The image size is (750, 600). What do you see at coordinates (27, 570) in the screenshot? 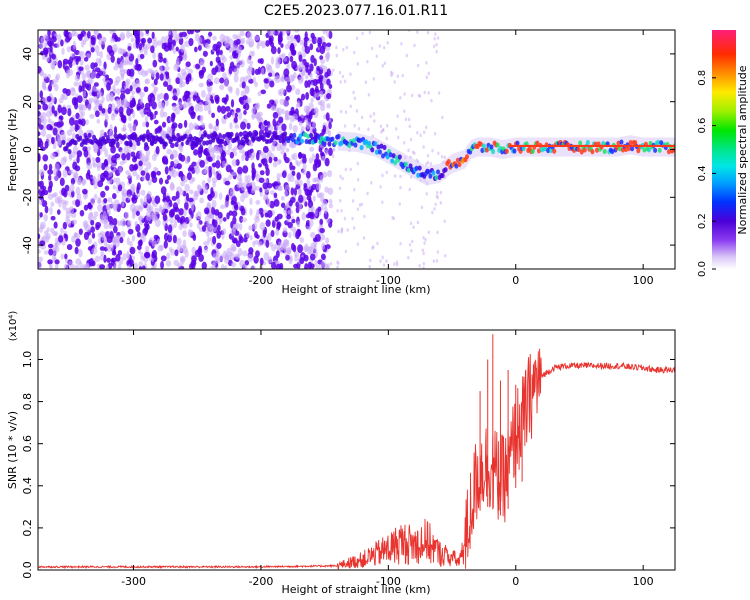
I see `y-tick-label: 0.0` at bounding box center [27, 570].